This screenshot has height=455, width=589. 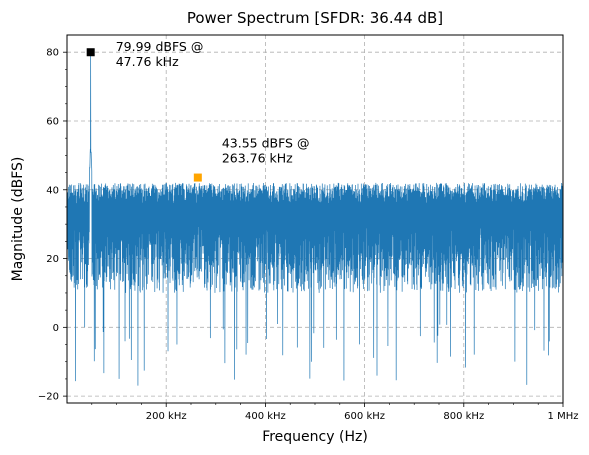 I want to click on x-axis-label: Frequency (Hz), so click(x=315, y=437).